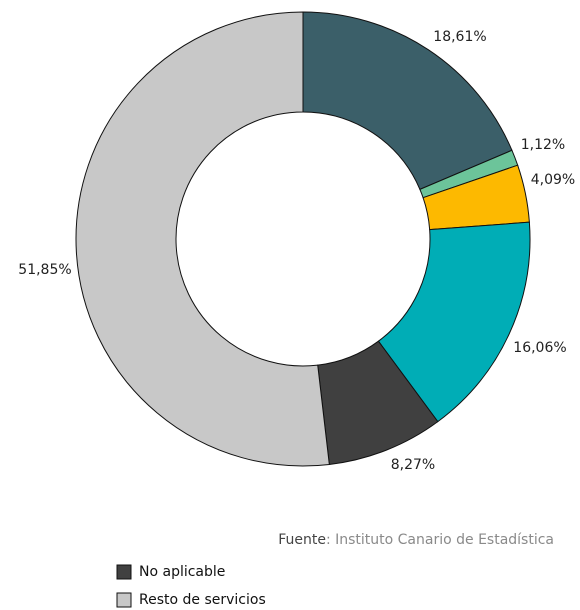  What do you see at coordinates (413, 465) in the screenshot?
I see `data-label: 8,27%` at bounding box center [413, 465].